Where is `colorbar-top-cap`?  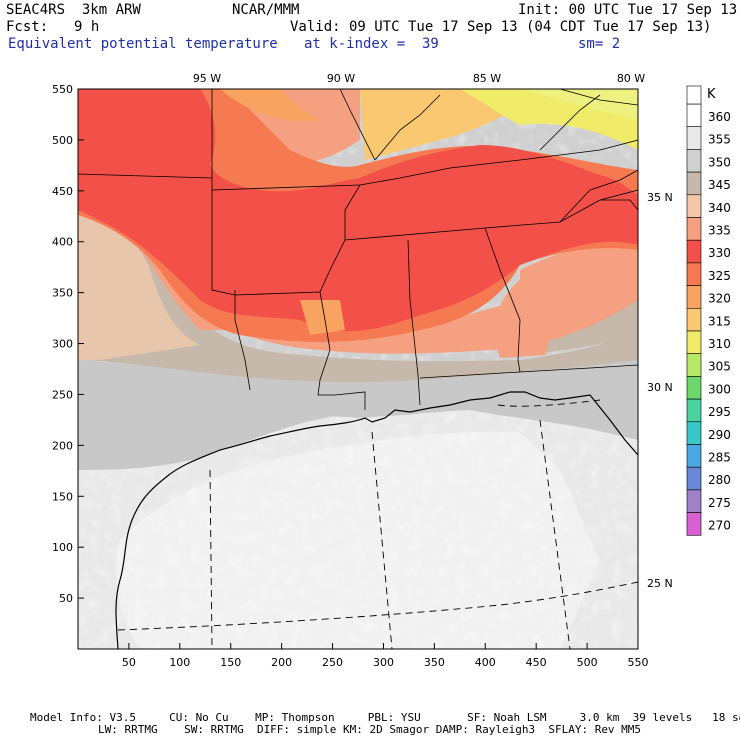
colorbar-top-cap is located at coordinates (694, 95).